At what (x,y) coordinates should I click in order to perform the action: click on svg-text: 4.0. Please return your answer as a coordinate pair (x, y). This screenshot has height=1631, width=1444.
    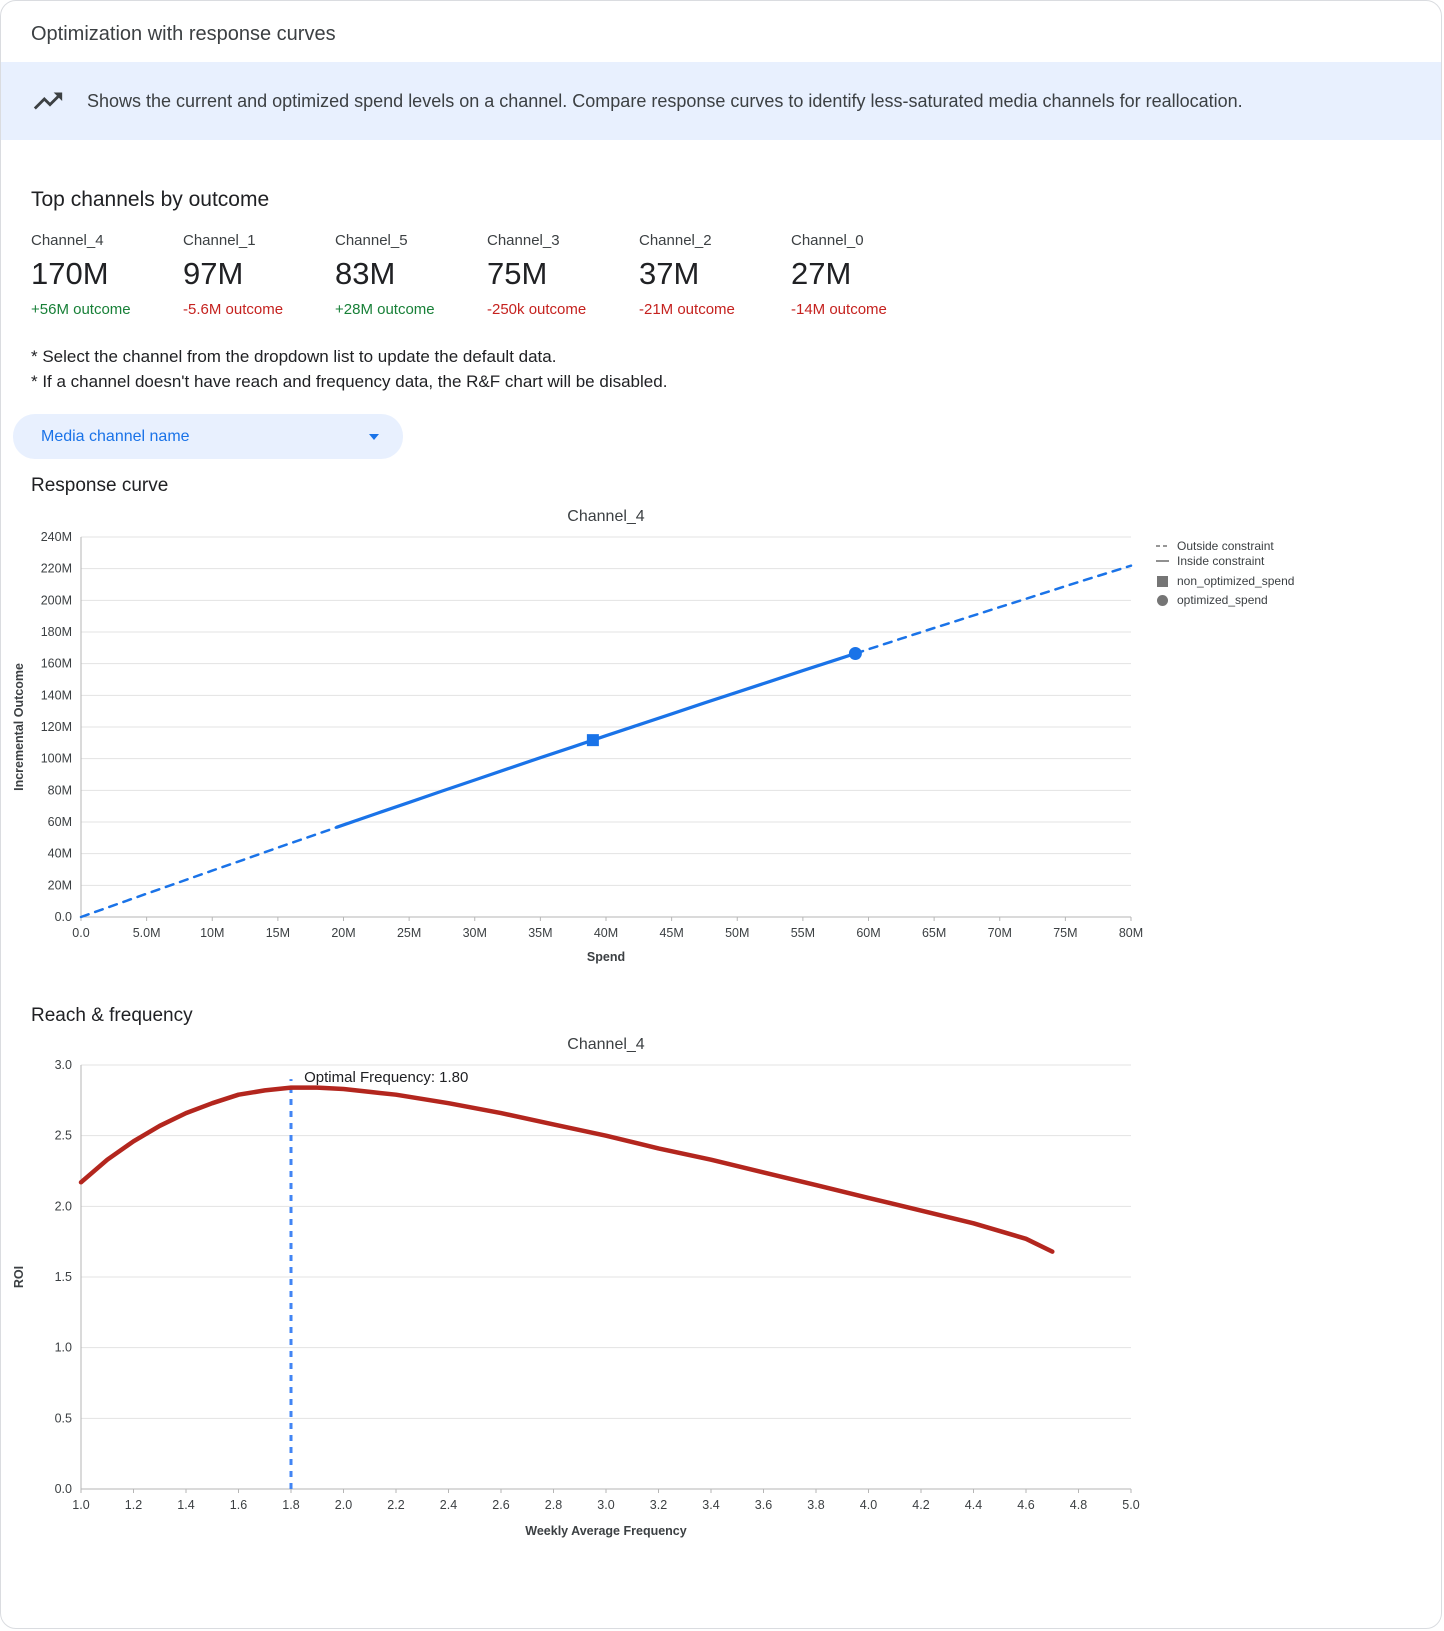
    Looking at the image, I should click on (868, 1505).